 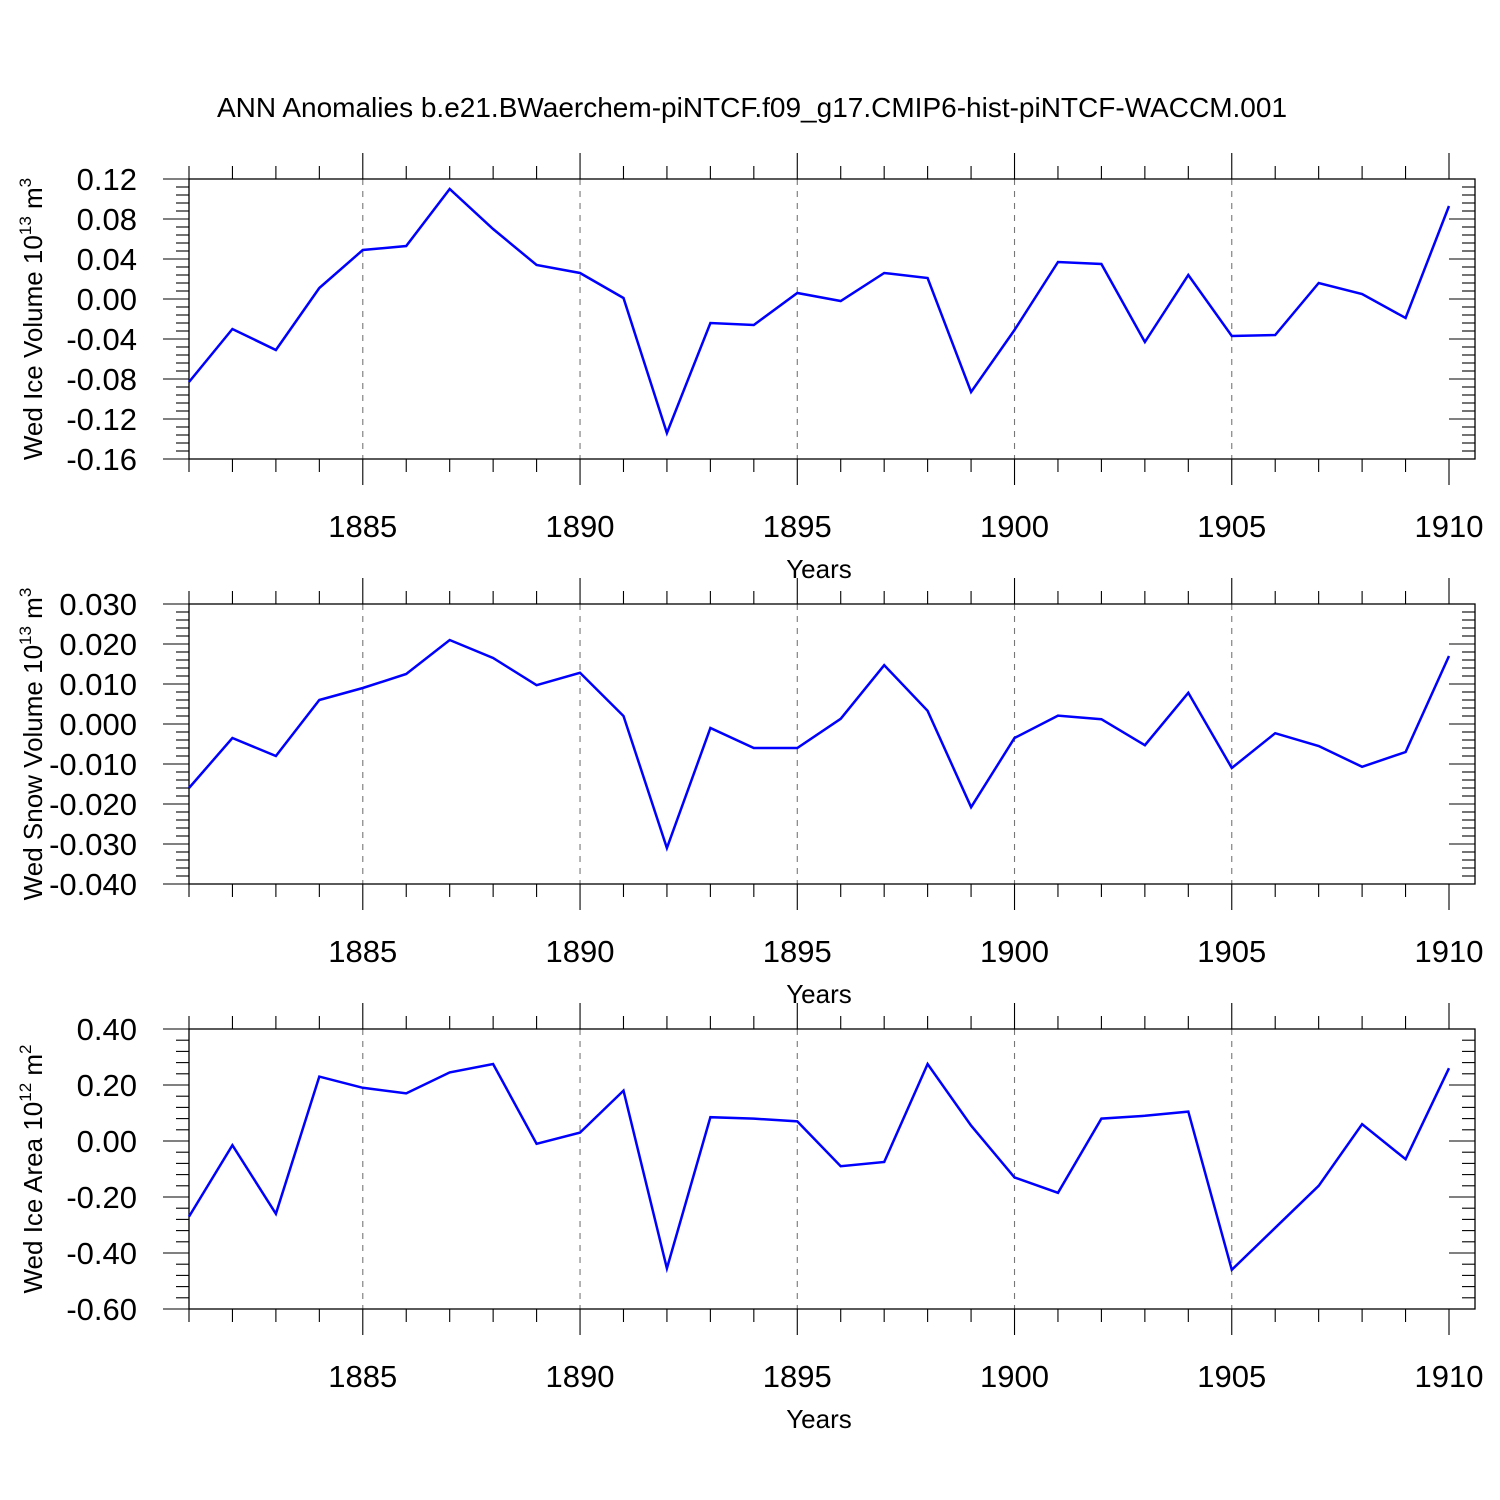 I want to click on y-tick-label: -0.08, so click(x=101, y=379).